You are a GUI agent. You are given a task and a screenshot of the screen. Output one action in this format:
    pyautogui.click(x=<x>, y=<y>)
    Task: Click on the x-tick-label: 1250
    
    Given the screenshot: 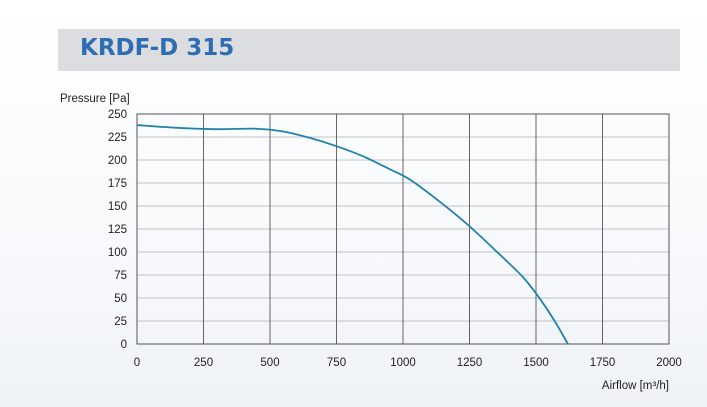 What is the action you would take?
    pyautogui.click(x=470, y=363)
    